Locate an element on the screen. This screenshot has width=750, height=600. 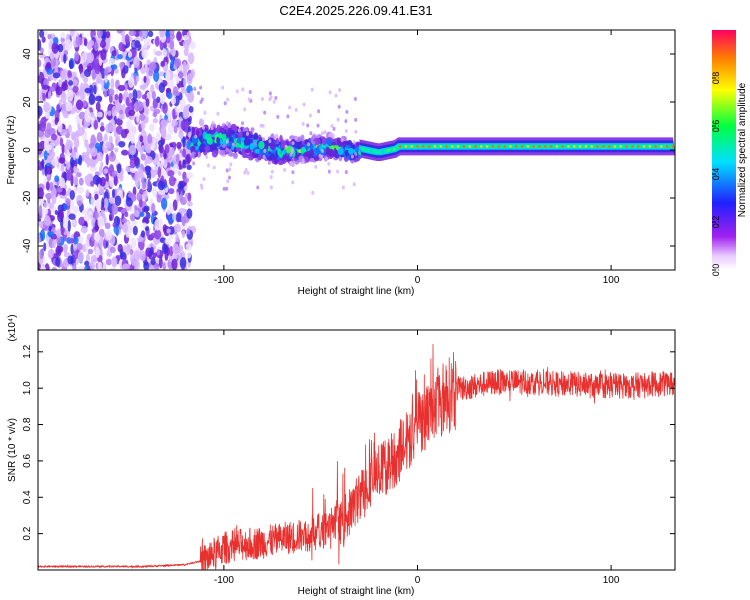
y-tick-label: 1.2 is located at coordinates (27, 351).